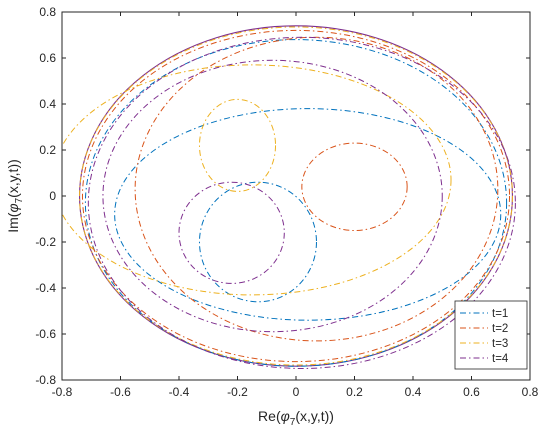 Image resolution: width=550 pixels, height=435 pixels. I want to click on x-tick-label: -0.6, so click(120, 392).